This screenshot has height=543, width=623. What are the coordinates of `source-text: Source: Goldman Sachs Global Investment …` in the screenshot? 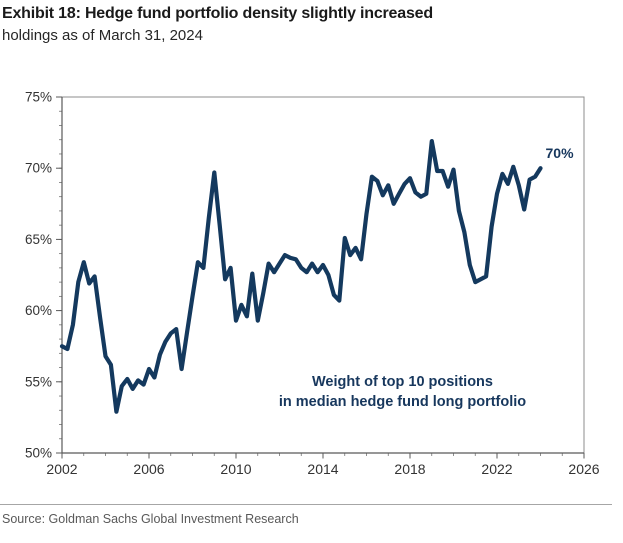 It's located at (150, 519).